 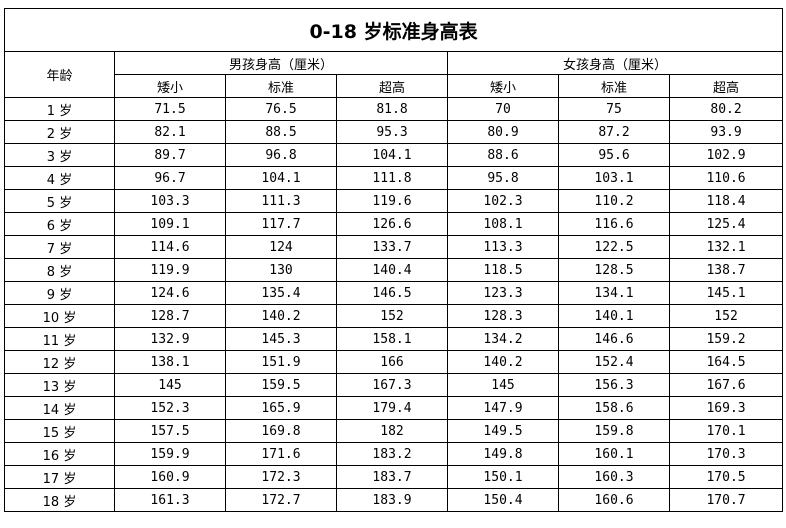 I want to click on boys-standard-cell: 151.9, so click(x=281, y=362).